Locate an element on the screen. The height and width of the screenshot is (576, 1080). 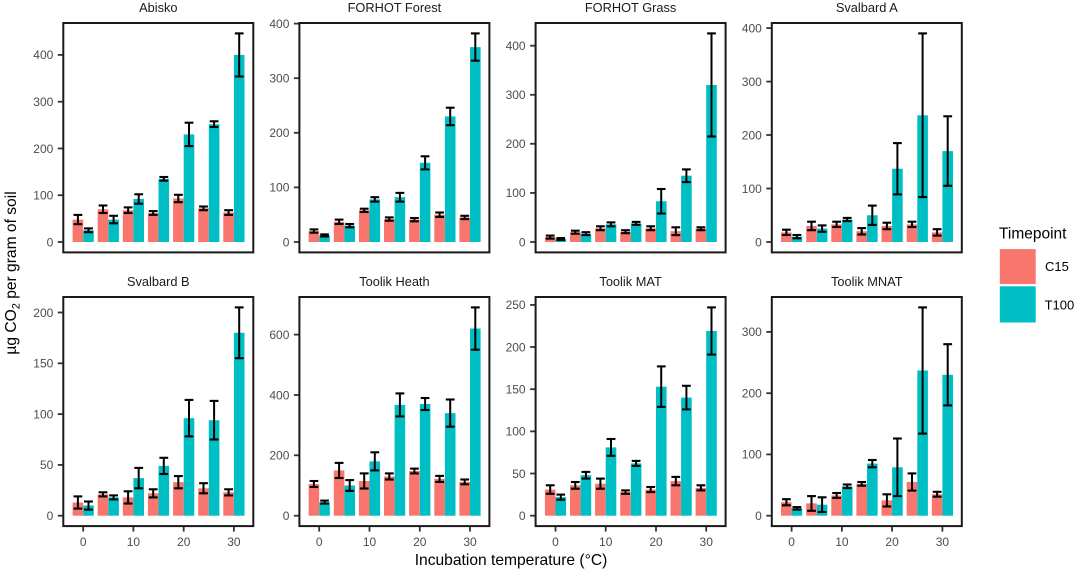
svg-text: 600 is located at coordinates (279, 335).